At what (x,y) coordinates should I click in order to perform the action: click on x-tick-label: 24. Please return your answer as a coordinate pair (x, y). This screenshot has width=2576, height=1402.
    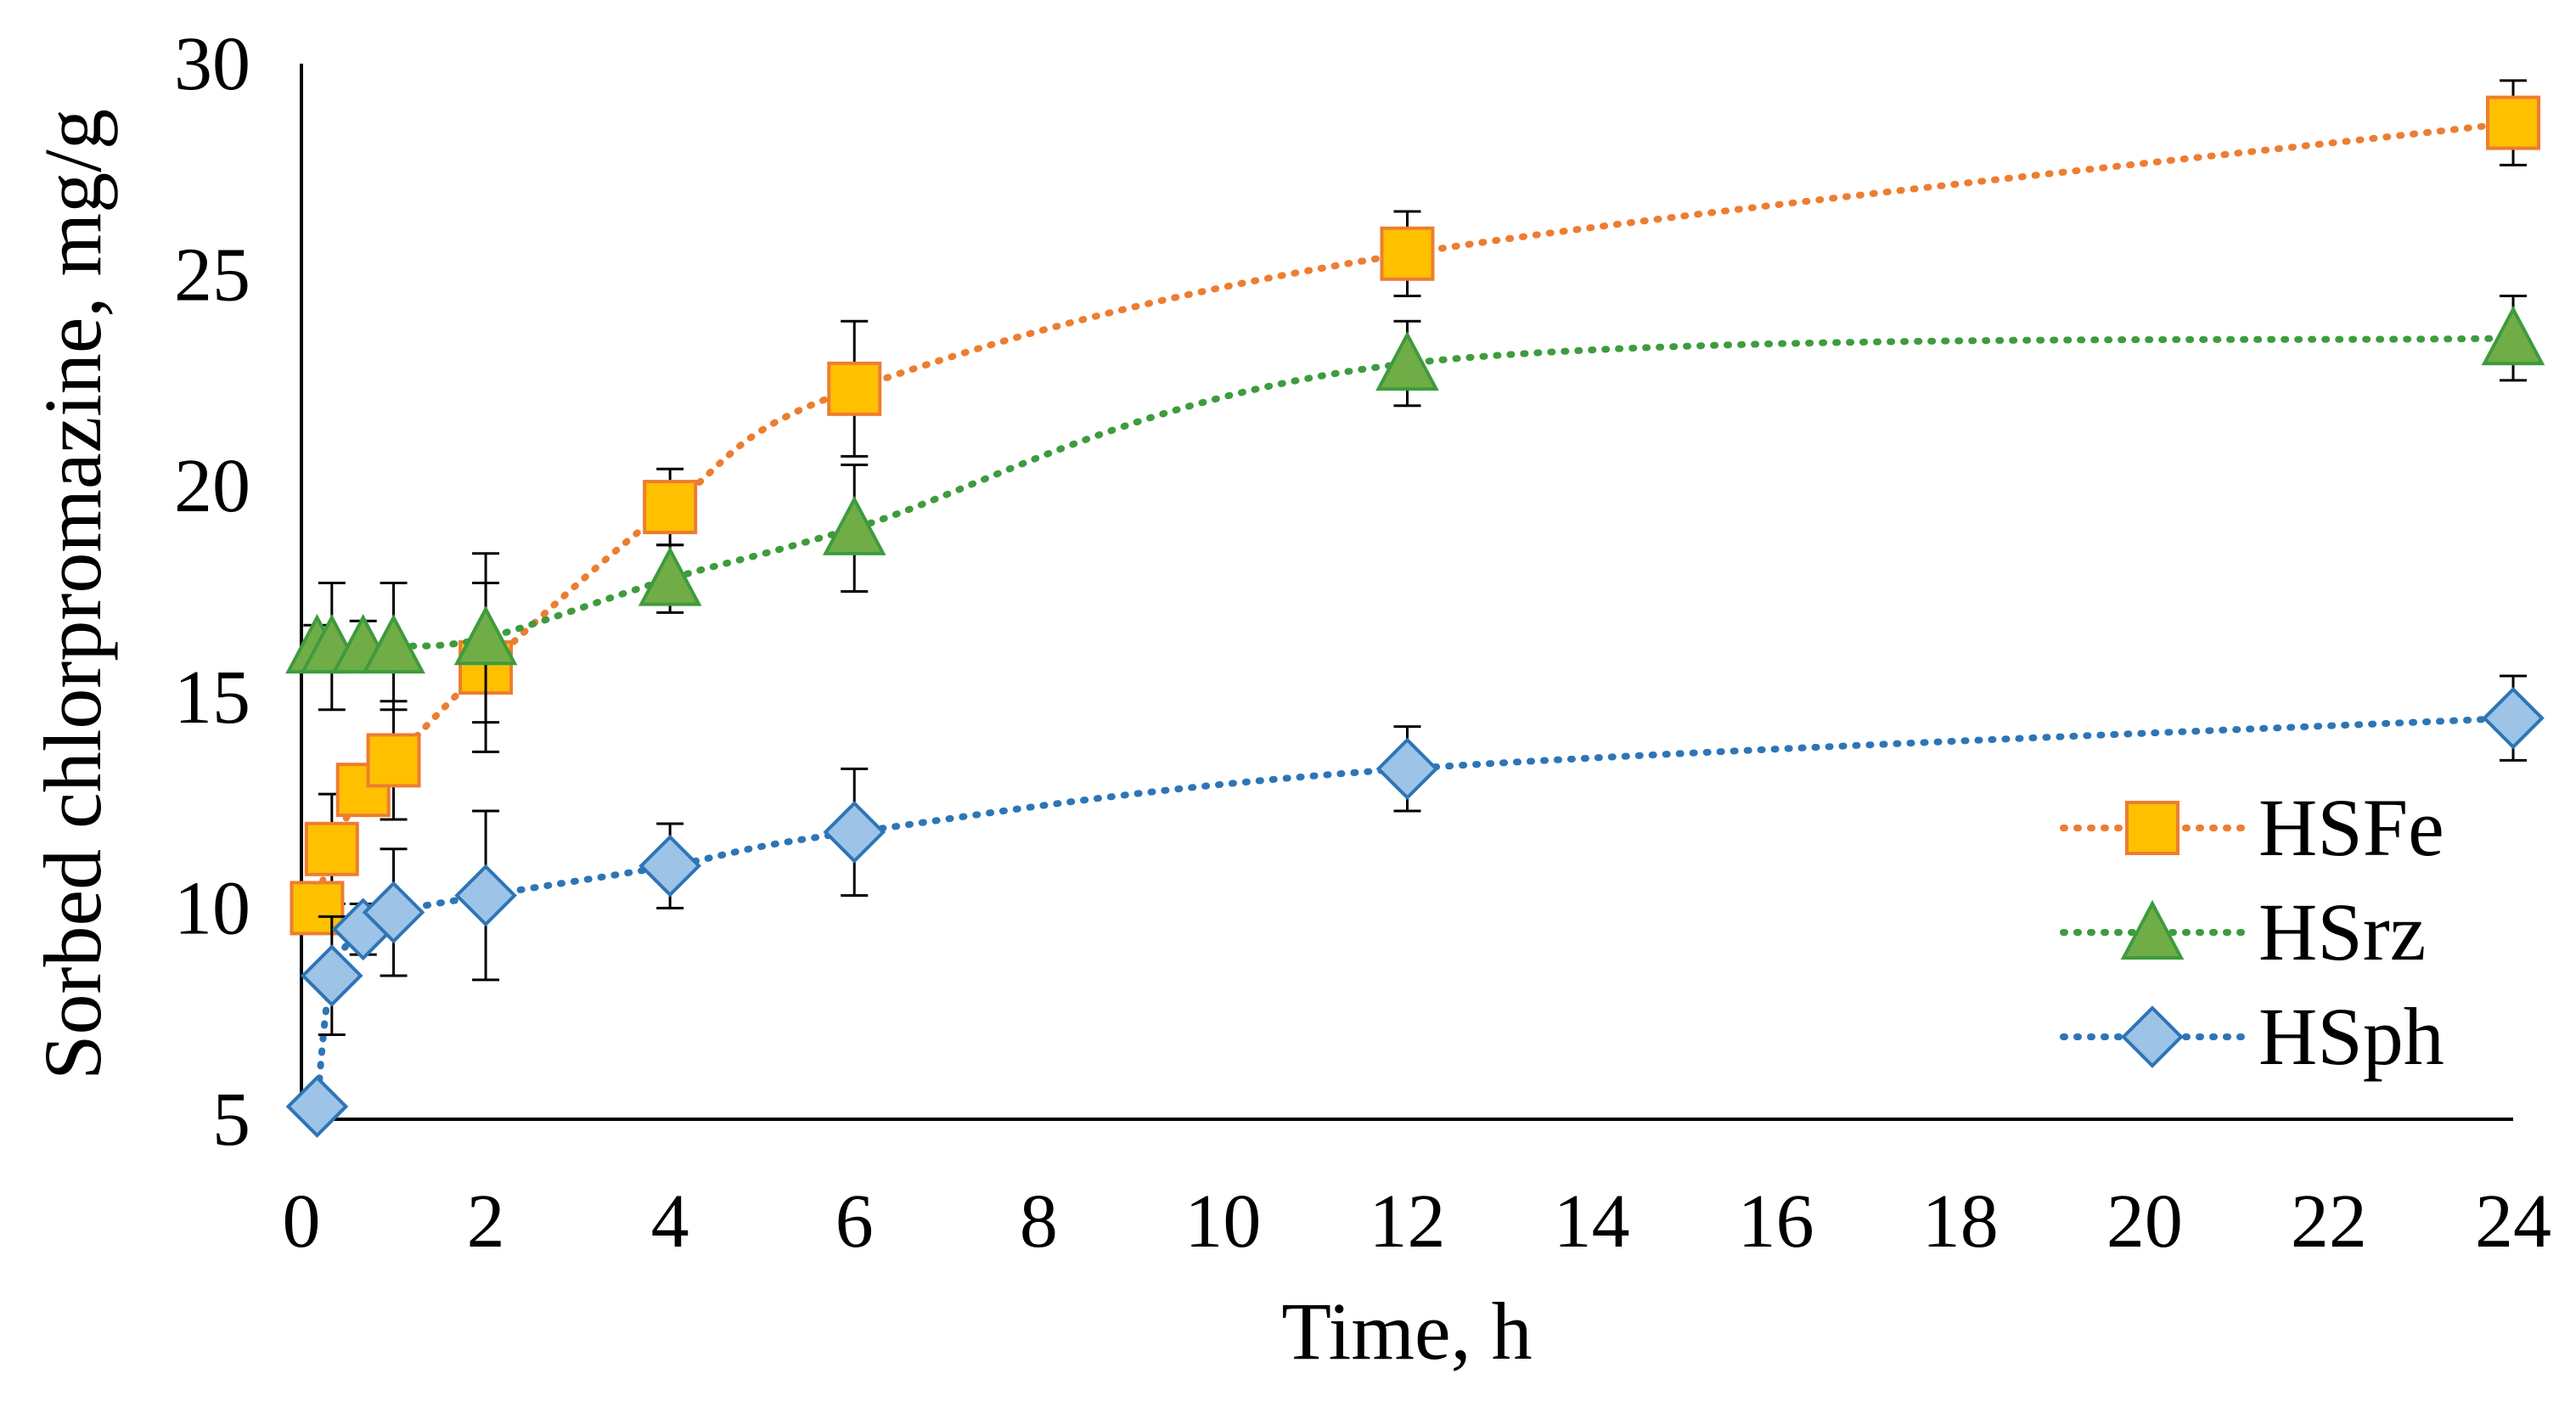
    Looking at the image, I should click on (2513, 1222).